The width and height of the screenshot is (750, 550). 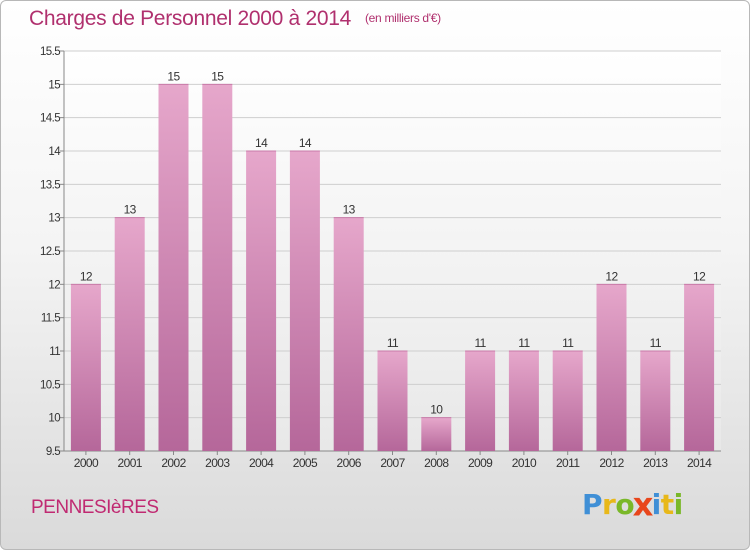 What do you see at coordinates (480, 463) in the screenshot?
I see `x-tick-label: 2009` at bounding box center [480, 463].